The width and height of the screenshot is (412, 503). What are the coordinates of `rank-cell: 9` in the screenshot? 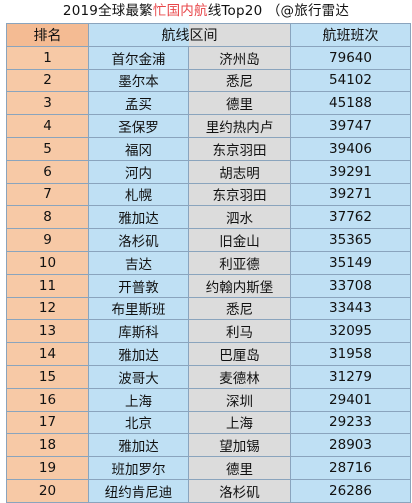 It's located at (47, 240).